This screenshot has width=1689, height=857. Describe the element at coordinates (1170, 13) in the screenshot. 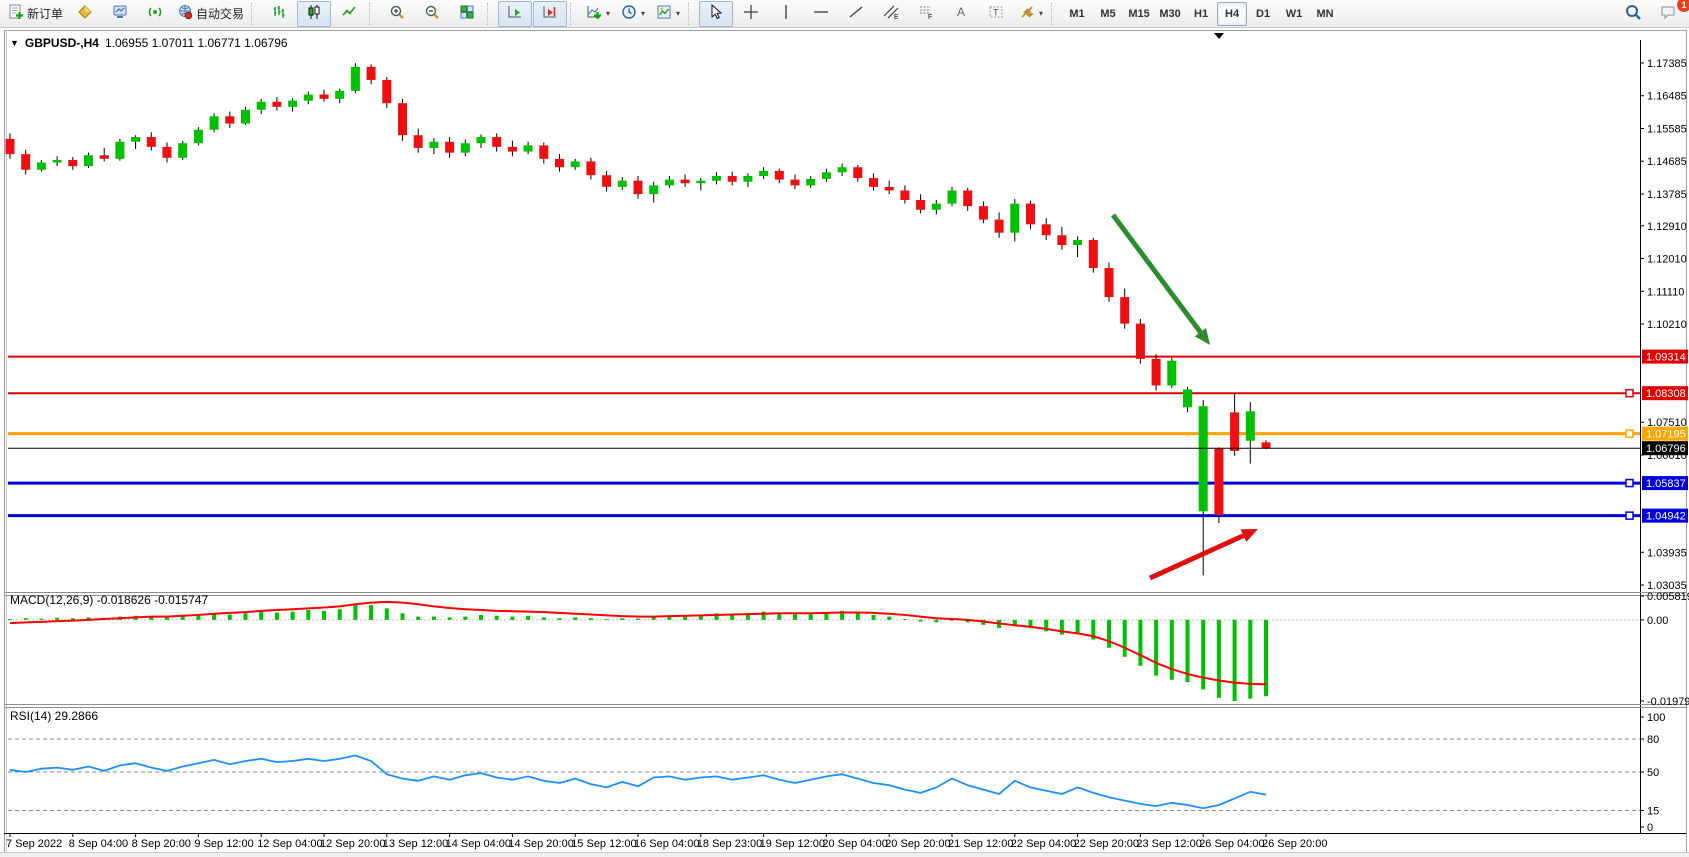

I see `timeframe-m30-button: M30` at that location.